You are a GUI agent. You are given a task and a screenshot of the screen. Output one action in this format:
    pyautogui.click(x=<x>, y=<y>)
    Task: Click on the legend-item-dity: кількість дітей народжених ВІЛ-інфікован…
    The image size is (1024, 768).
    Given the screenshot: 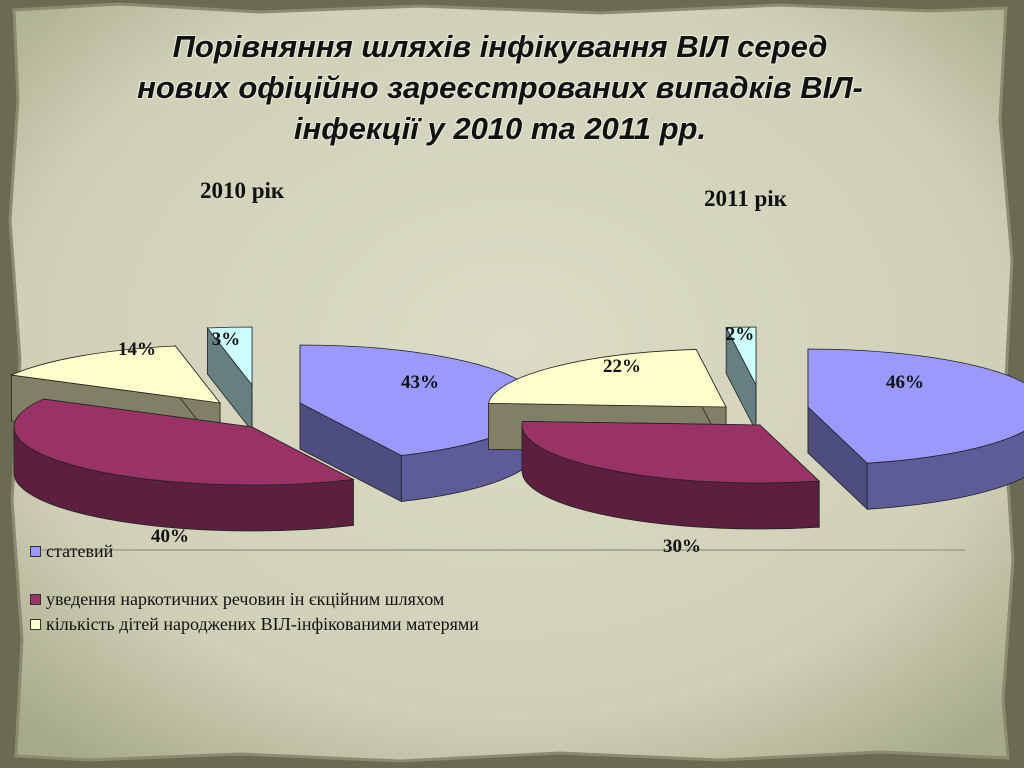 What is the action you would take?
    pyautogui.click(x=260, y=624)
    